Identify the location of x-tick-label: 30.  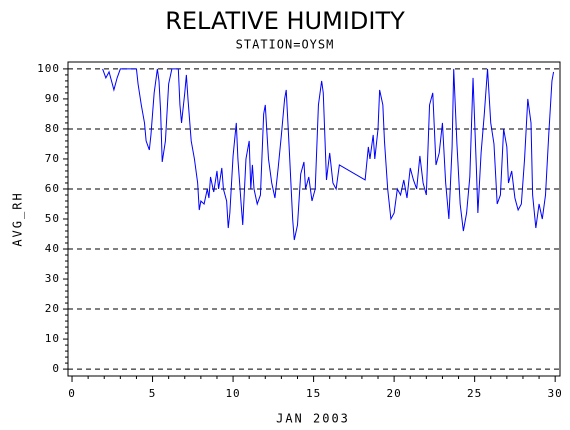
(555, 393).